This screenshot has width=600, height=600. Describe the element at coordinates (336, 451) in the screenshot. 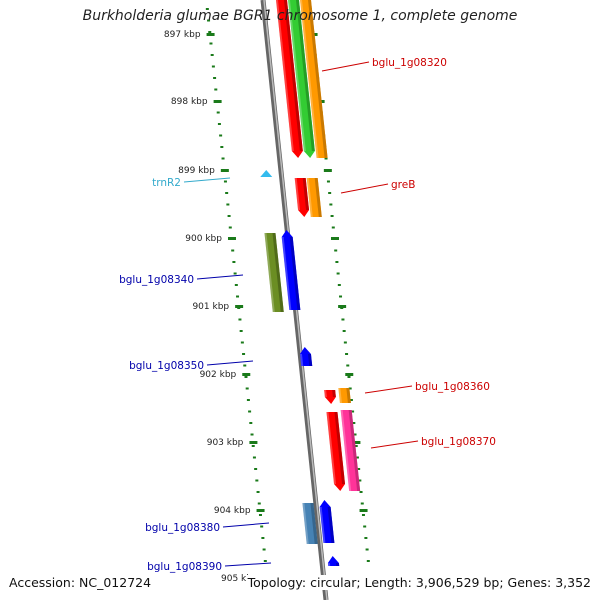

I see `feature-bglu_1g08370-cds` at that location.